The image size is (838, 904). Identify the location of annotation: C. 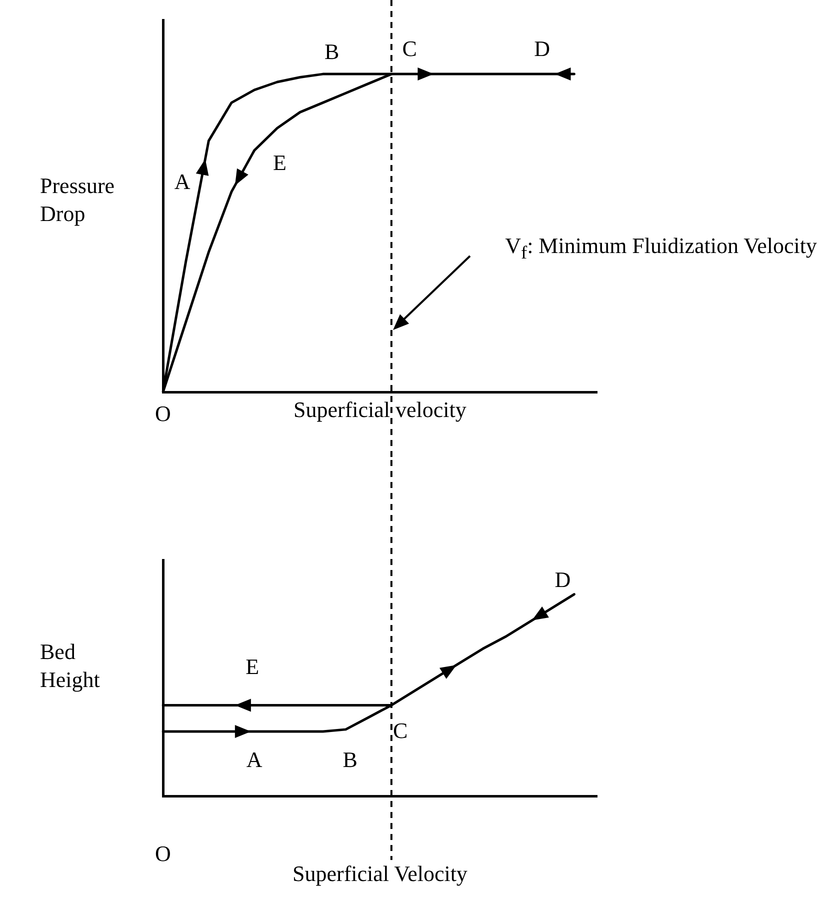
(400, 731).